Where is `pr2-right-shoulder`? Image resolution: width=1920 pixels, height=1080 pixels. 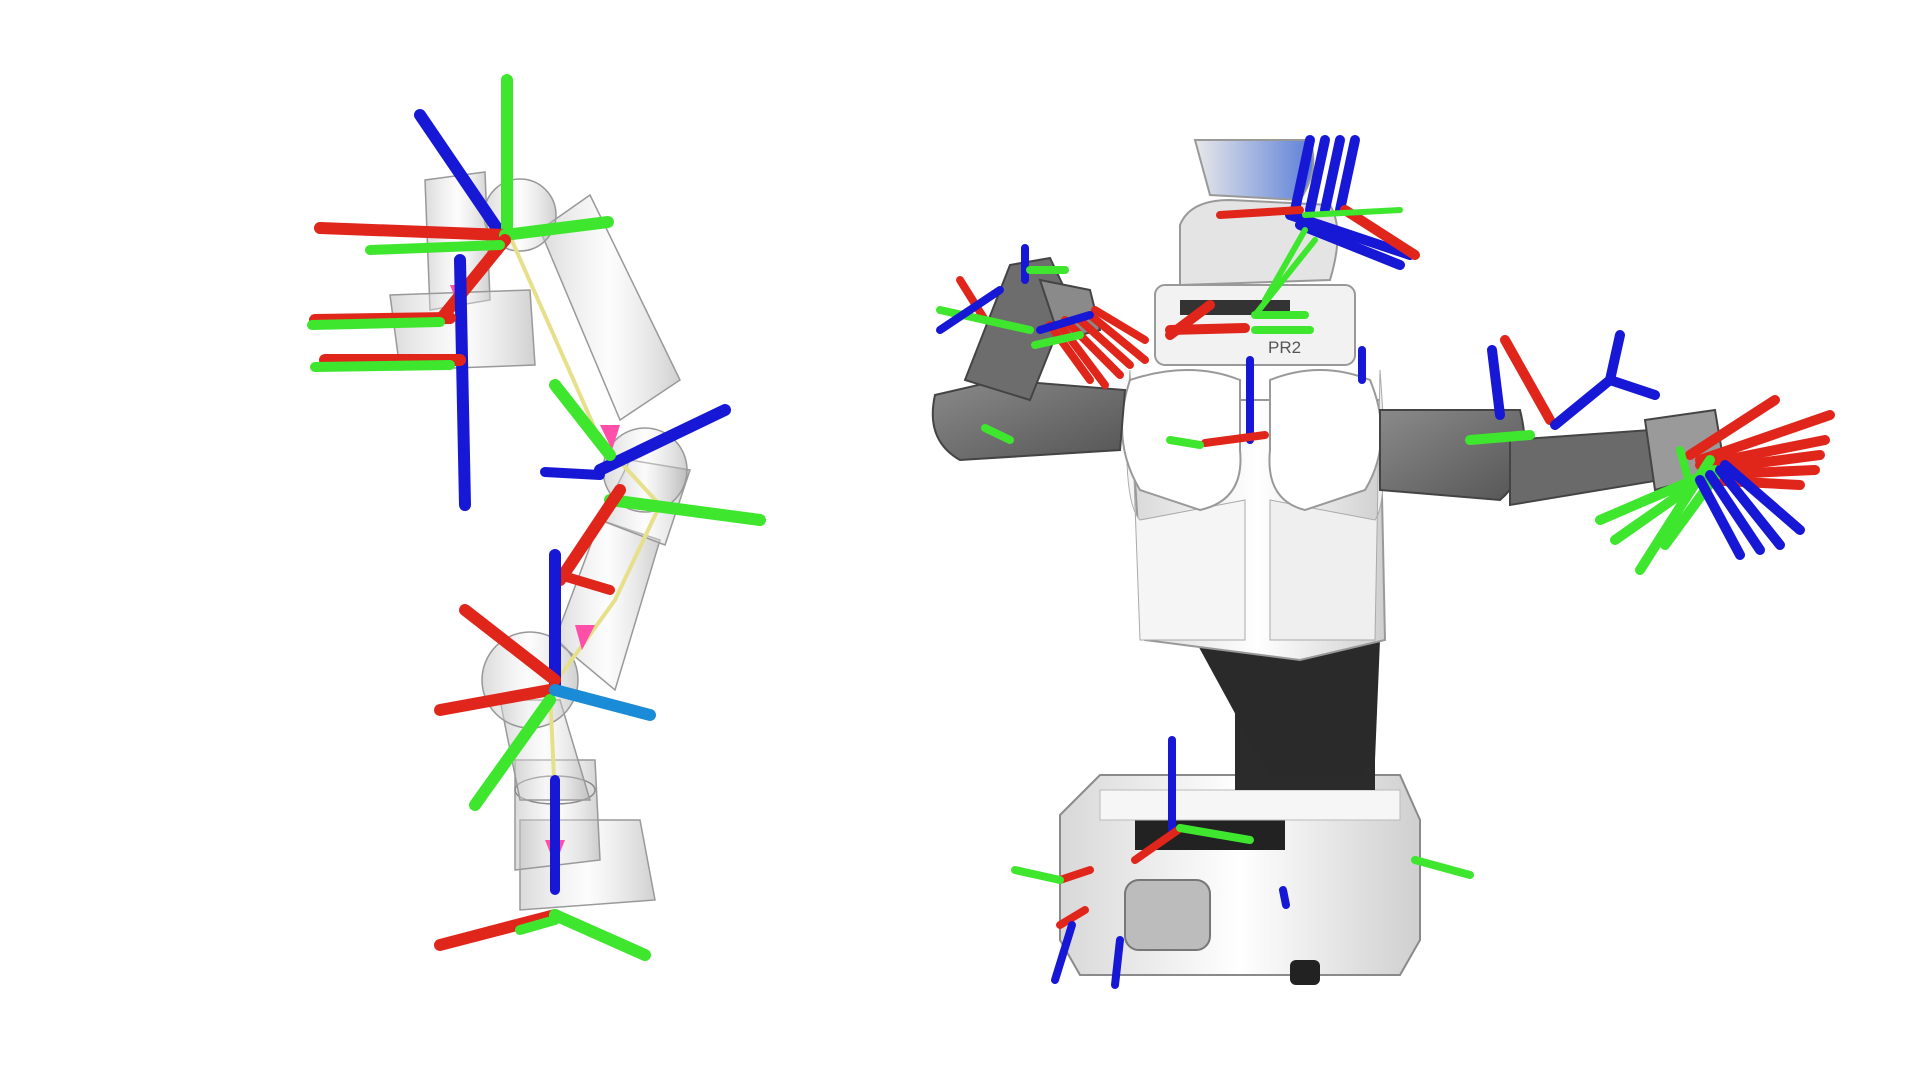 pr2-right-shoulder is located at coordinates (1325, 440).